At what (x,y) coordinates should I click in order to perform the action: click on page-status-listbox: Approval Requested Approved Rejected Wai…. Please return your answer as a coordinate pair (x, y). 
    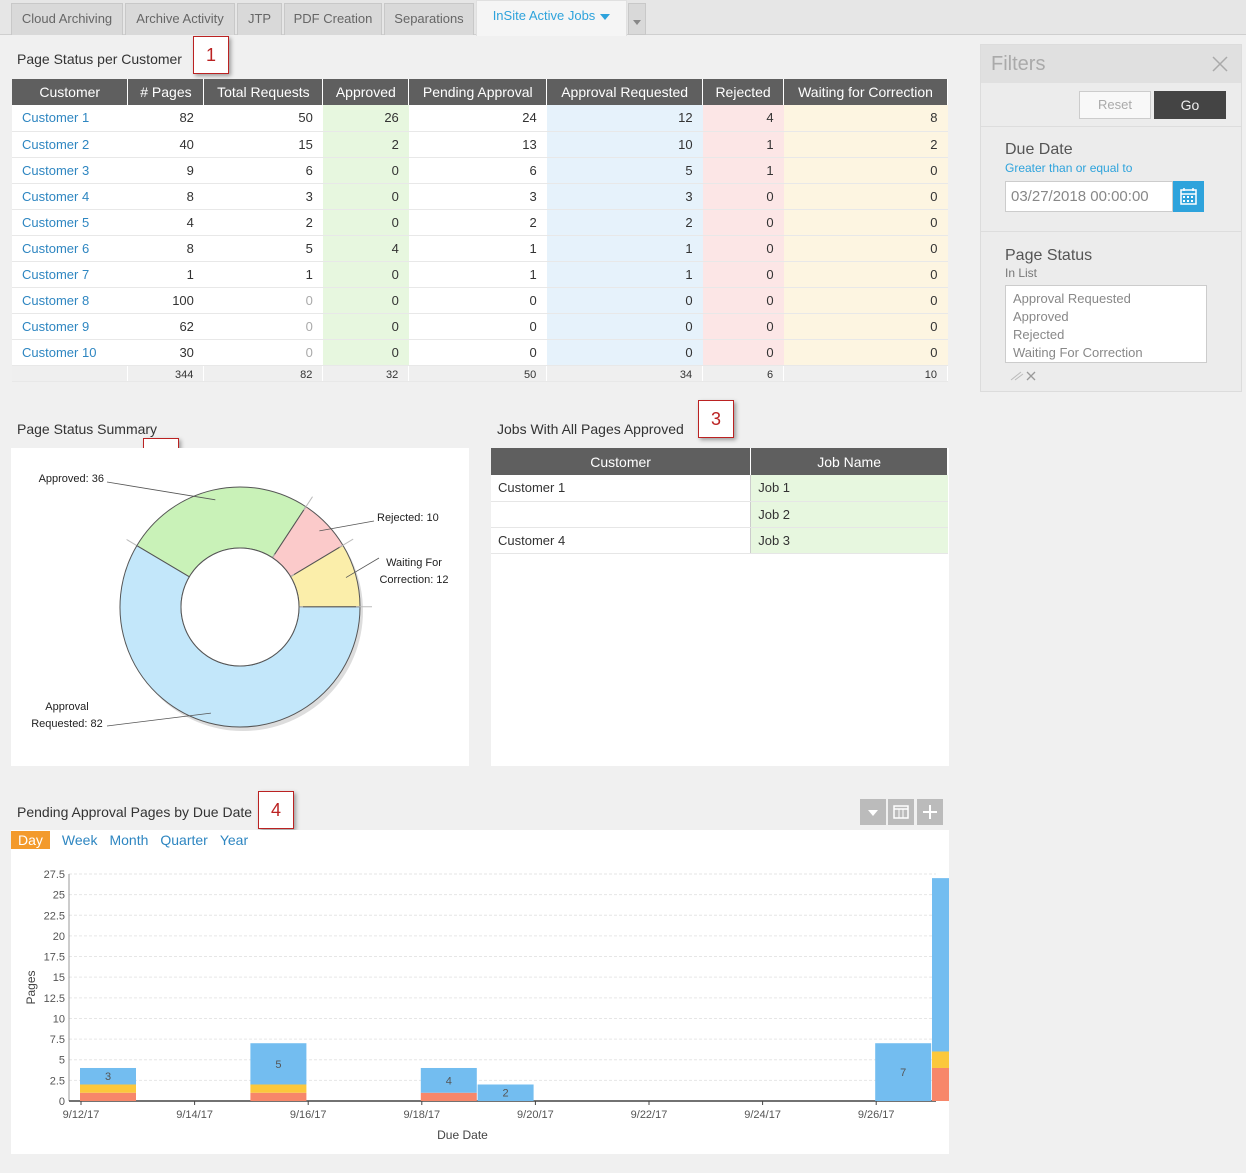
    Looking at the image, I should click on (1106, 324).